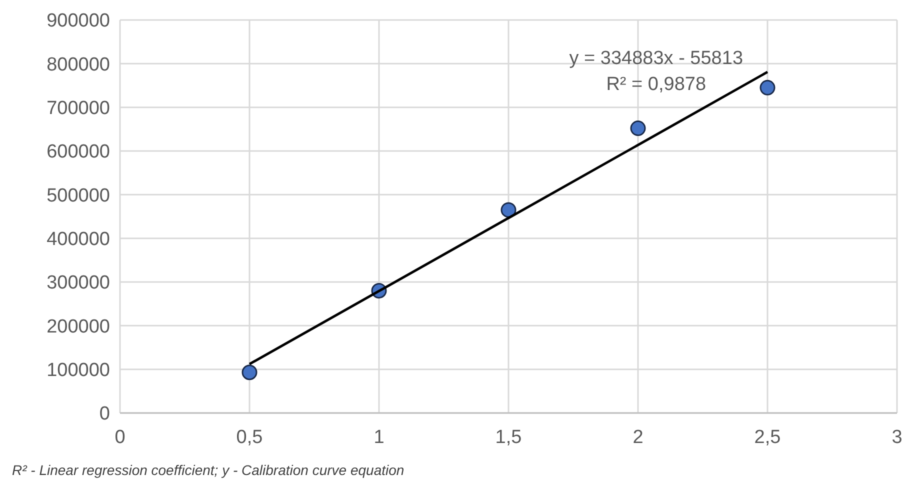 The image size is (919, 493). Describe the element at coordinates (78, 370) in the screenshot. I see `y-tick-label: 100000` at that location.